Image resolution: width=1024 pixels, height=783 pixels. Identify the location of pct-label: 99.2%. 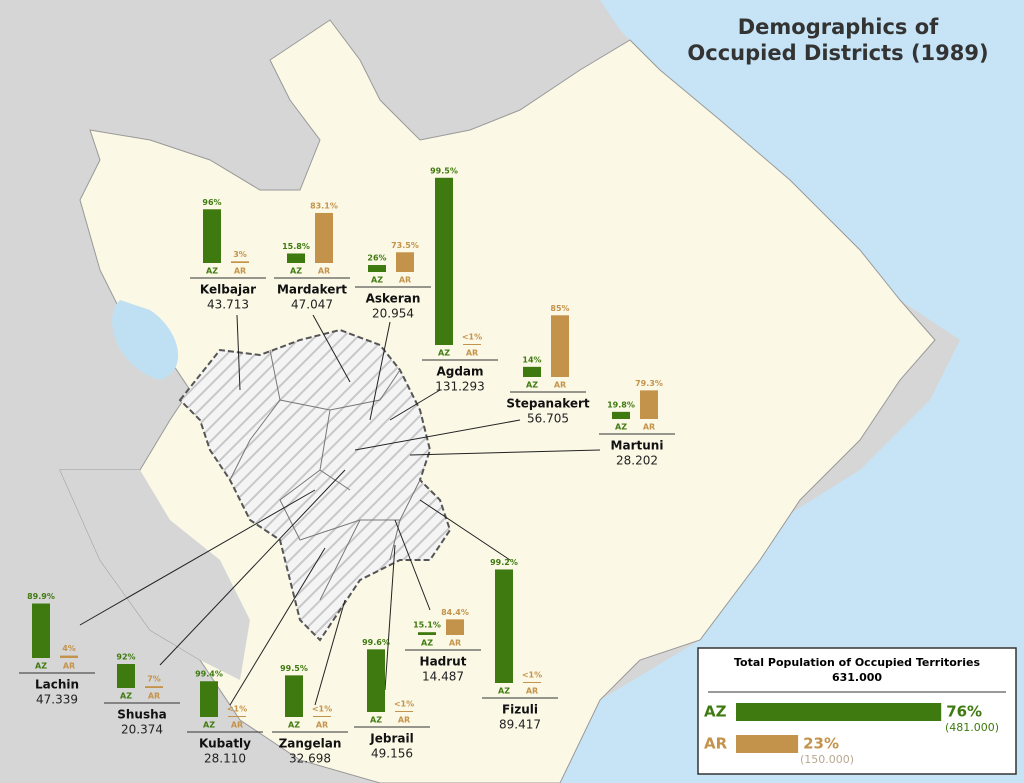
(504, 562).